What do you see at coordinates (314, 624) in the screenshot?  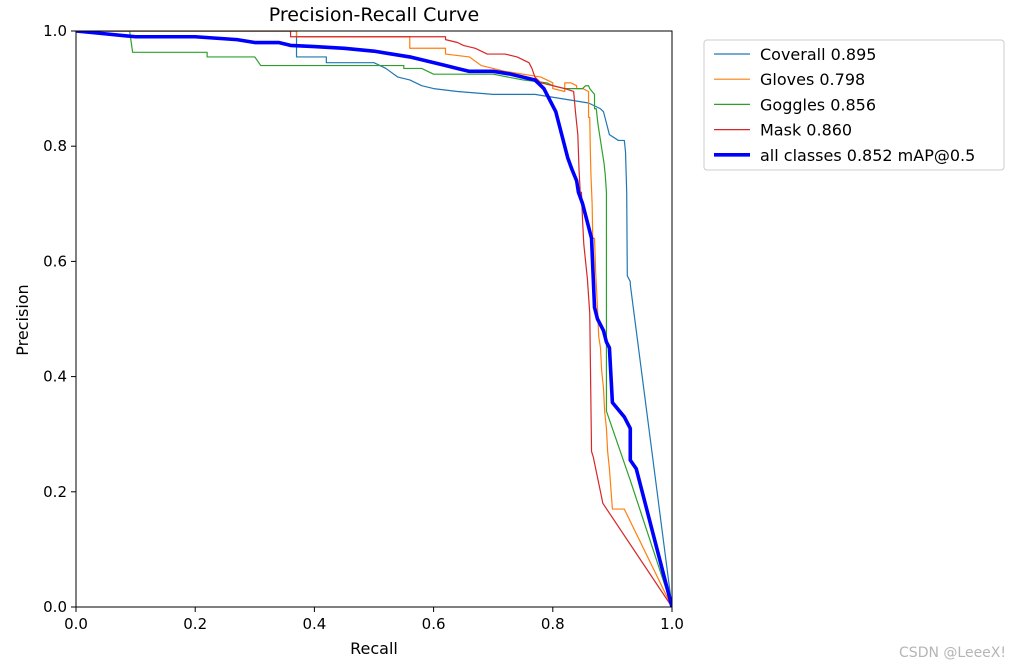 I see `x-tick-label: 0.4` at bounding box center [314, 624].